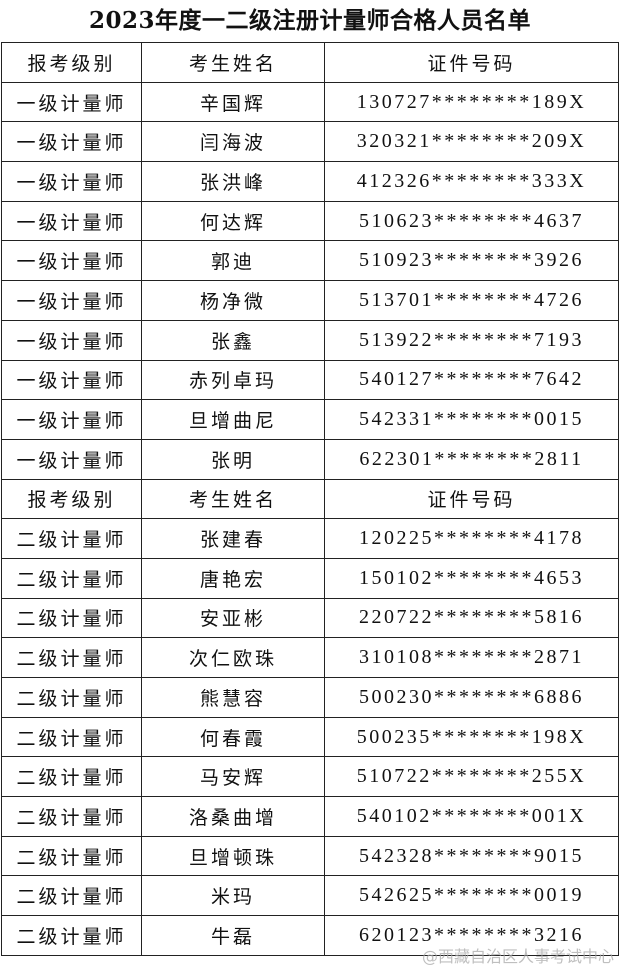 The width and height of the screenshot is (620, 971). I want to click on table-row: 二级计量师 米玛 542625********0019, so click(310, 896).